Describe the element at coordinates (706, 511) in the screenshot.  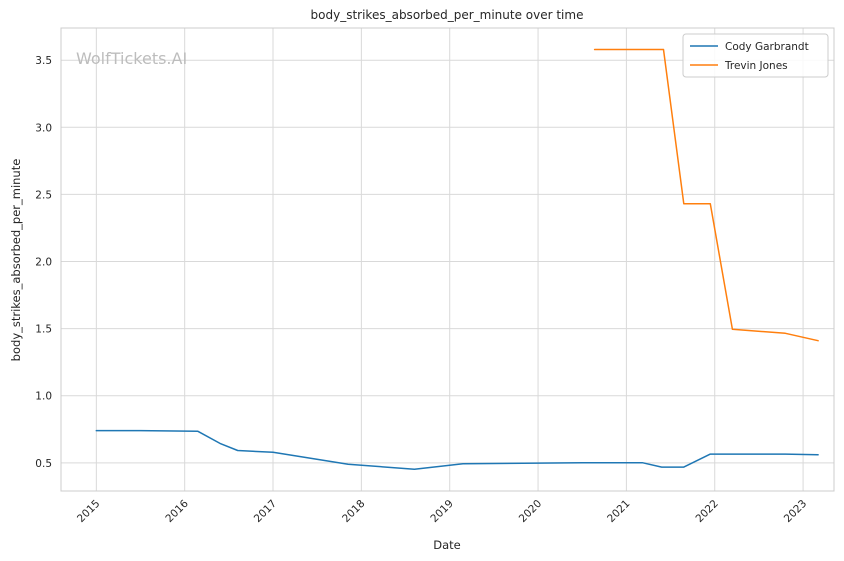
I see `x-tick-label: 2022` at that location.